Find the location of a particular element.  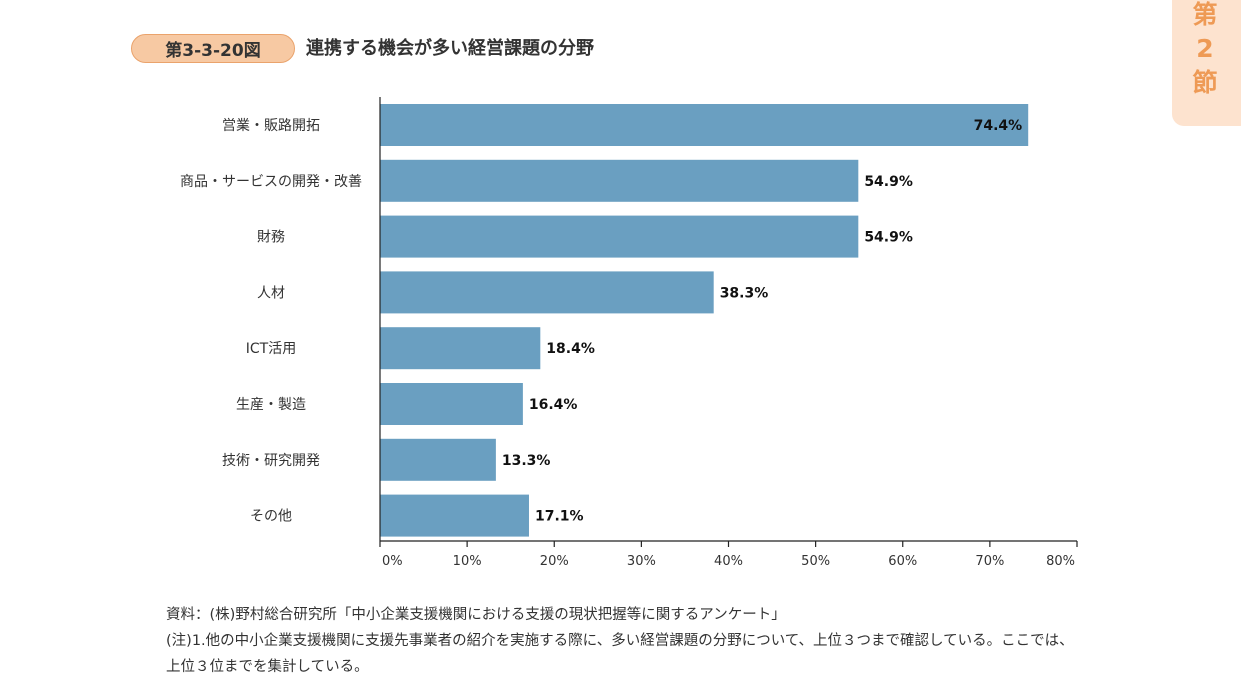

category-label: 人材 is located at coordinates (271, 293).